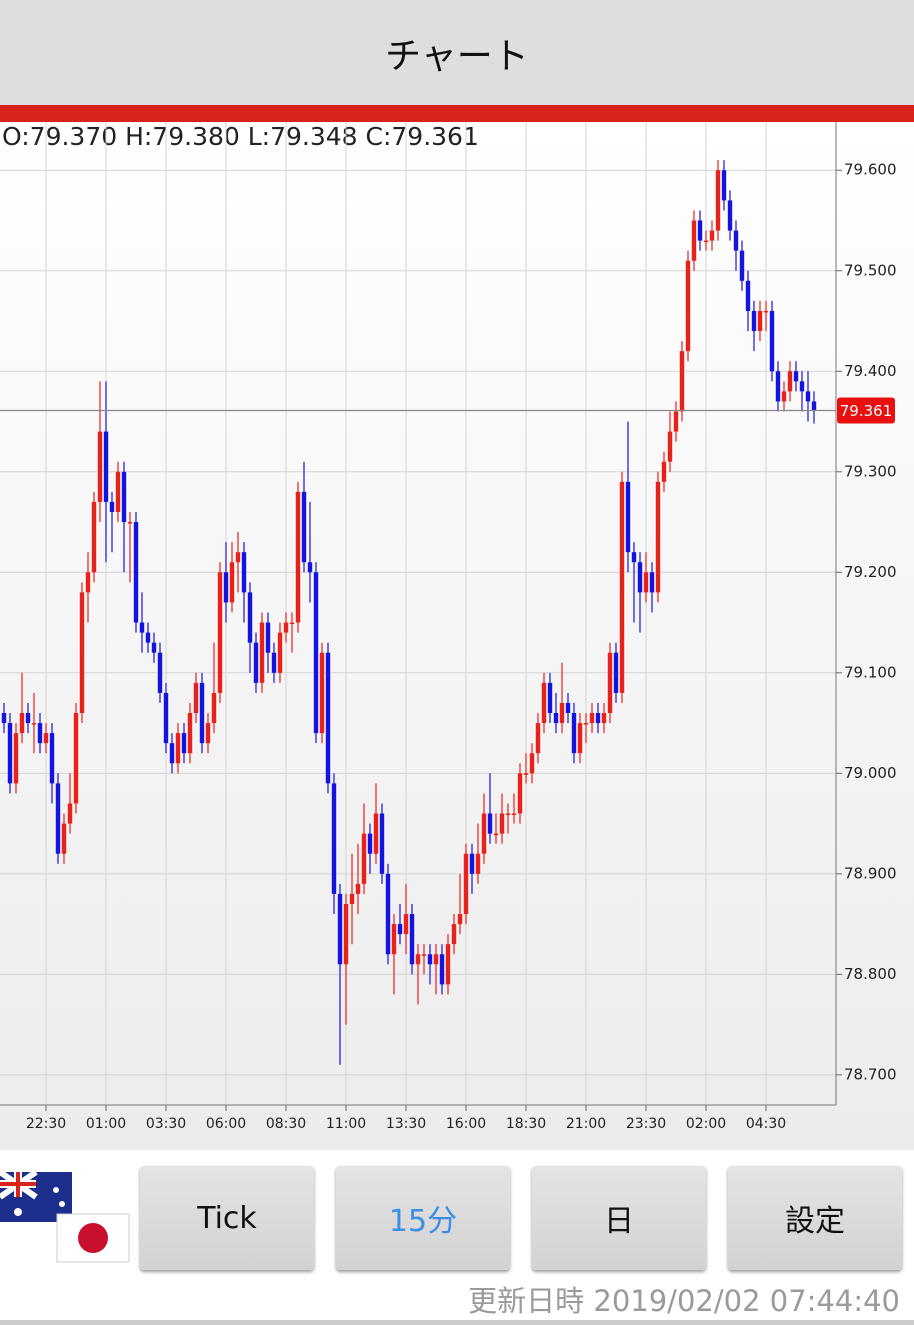 The image size is (914, 1325). What do you see at coordinates (93, 1238) in the screenshot?
I see `flag-jpy-disc` at bounding box center [93, 1238].